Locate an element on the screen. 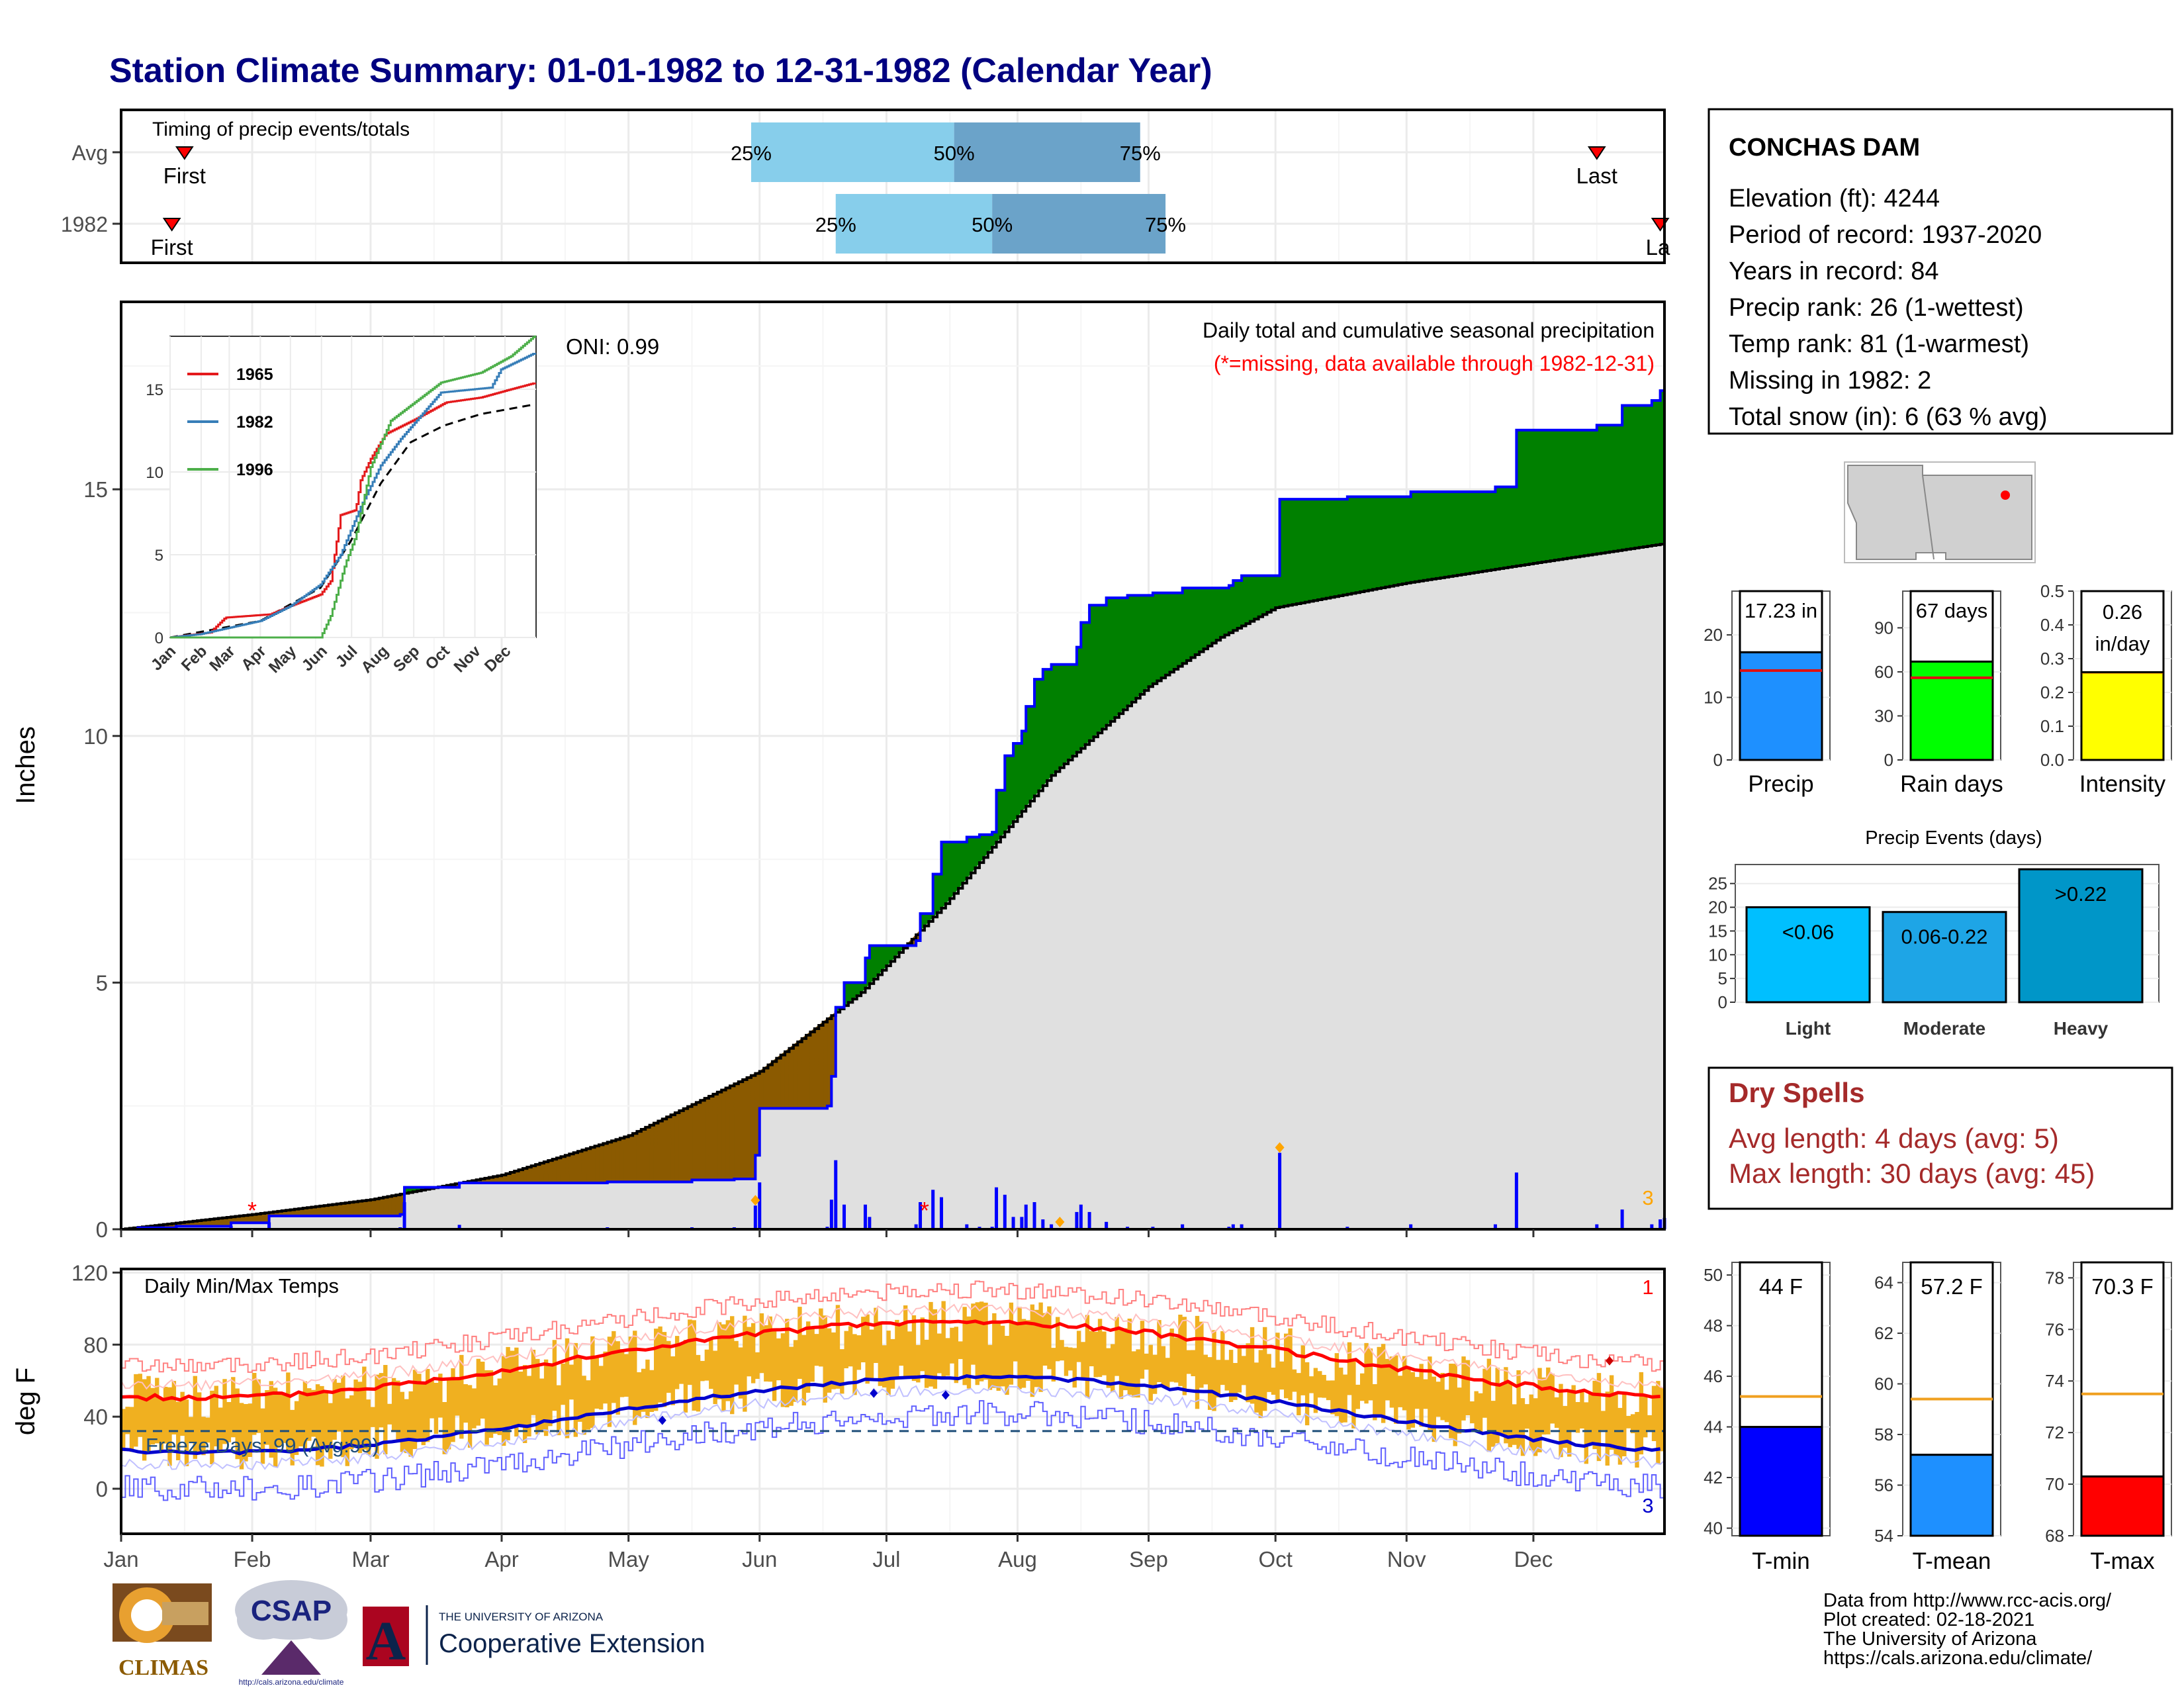  inset-y-tick-label: 15 is located at coordinates (154, 390).